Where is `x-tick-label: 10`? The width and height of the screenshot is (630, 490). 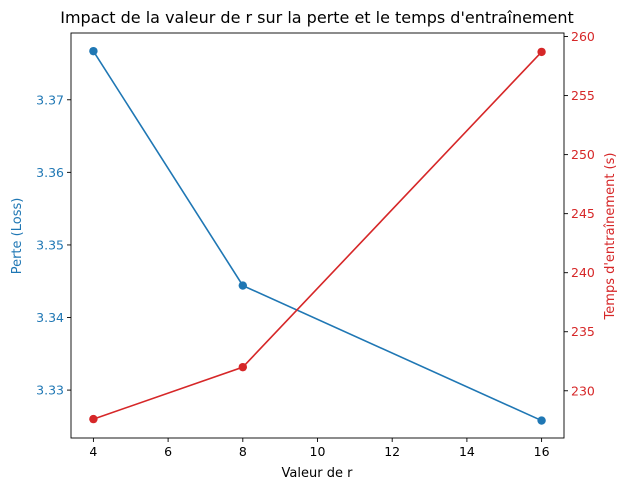
x-tick-label: 10 is located at coordinates (318, 451).